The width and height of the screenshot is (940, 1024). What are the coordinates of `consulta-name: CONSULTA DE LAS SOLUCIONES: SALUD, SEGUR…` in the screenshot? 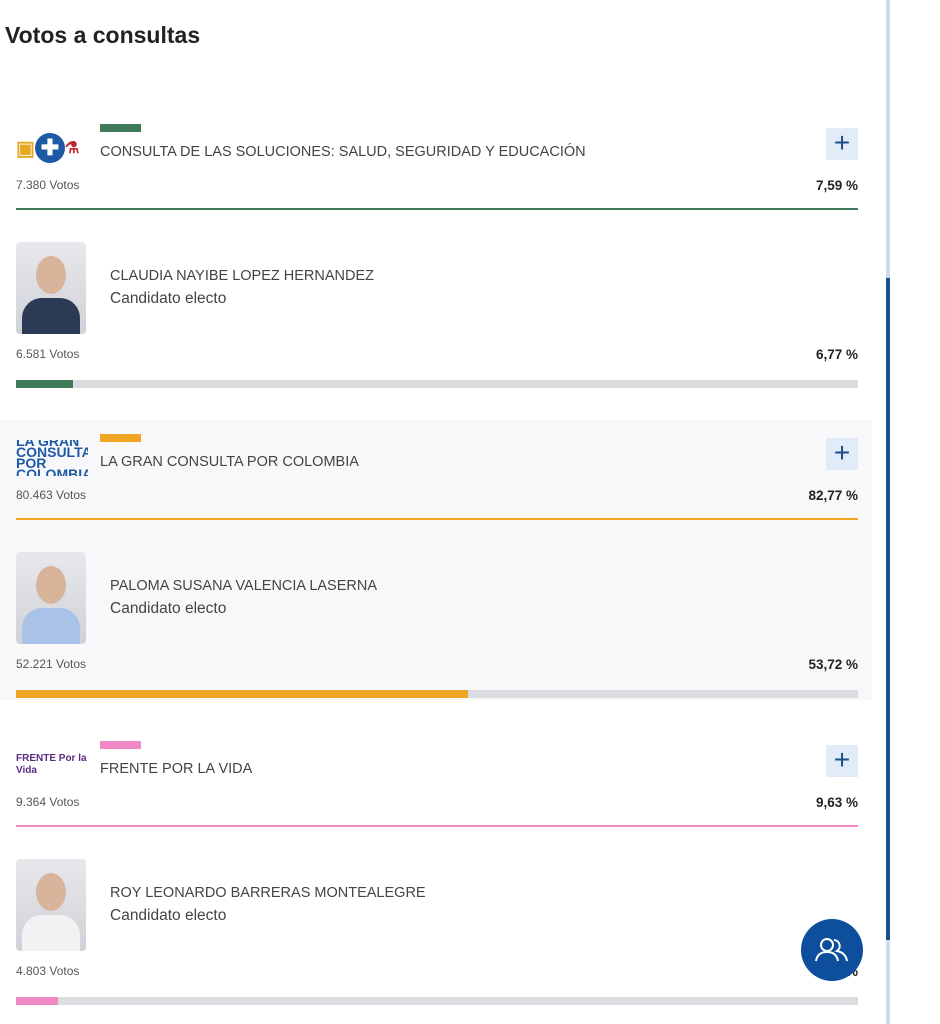 It's located at (343, 152).